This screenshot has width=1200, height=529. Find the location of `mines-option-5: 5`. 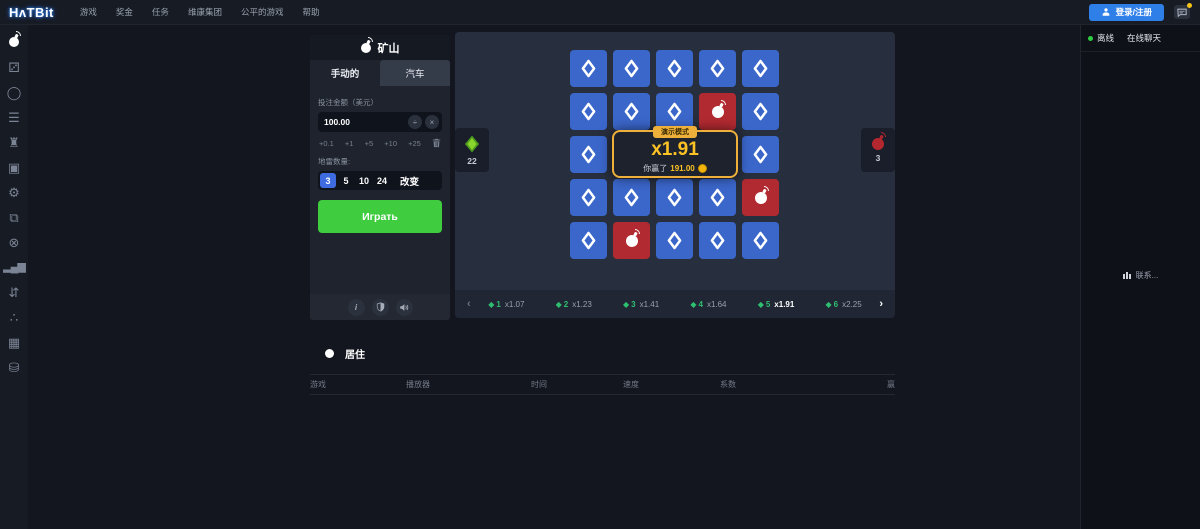

mines-option-5: 5 is located at coordinates (346, 180).